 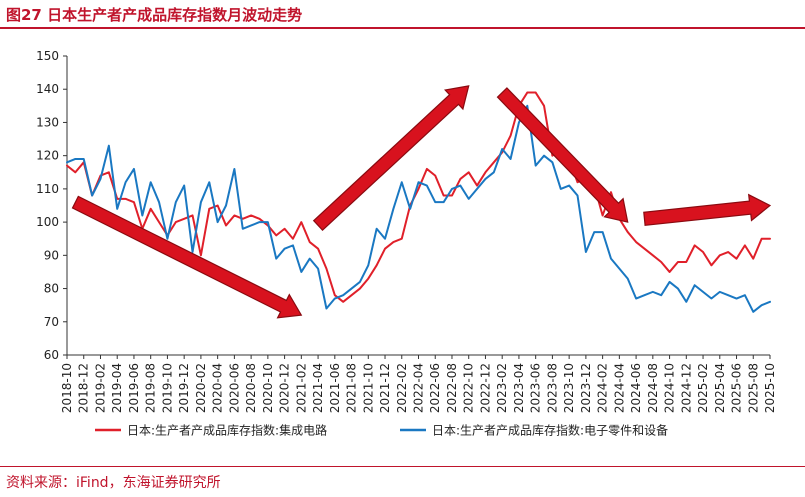 What do you see at coordinates (51, 289) in the screenshot?
I see `y-tick-label: 80` at bounding box center [51, 289].